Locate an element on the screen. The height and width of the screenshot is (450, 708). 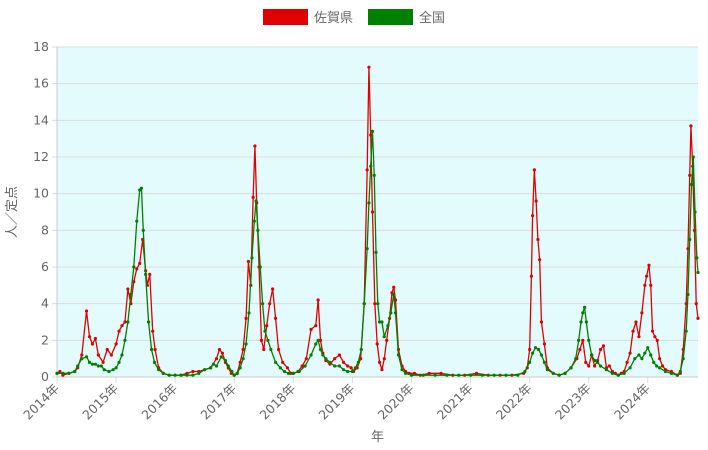
legend-swatch-national is located at coordinates (390, 17).